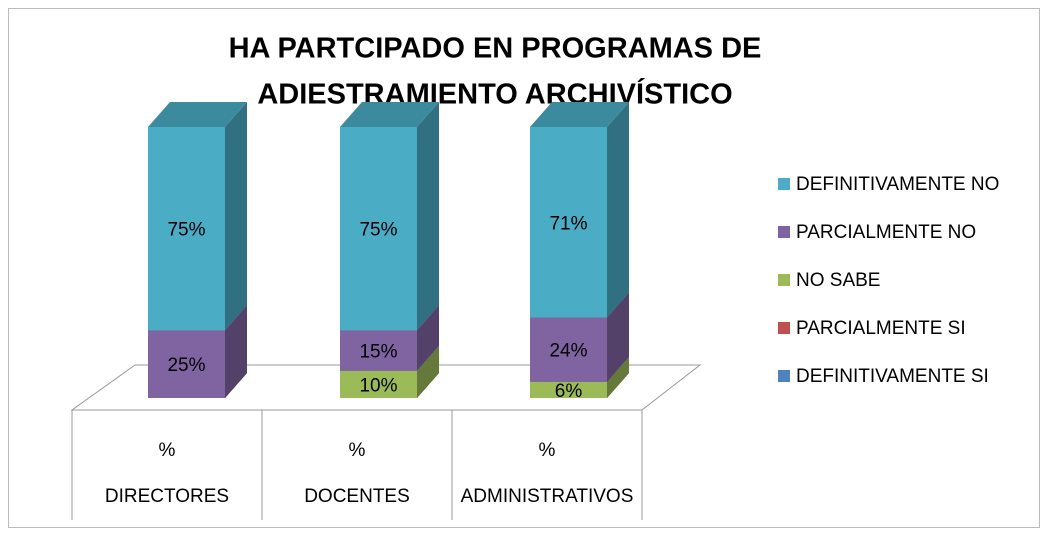  What do you see at coordinates (357, 465) in the screenshot?
I see `category-grid` at bounding box center [357, 465].